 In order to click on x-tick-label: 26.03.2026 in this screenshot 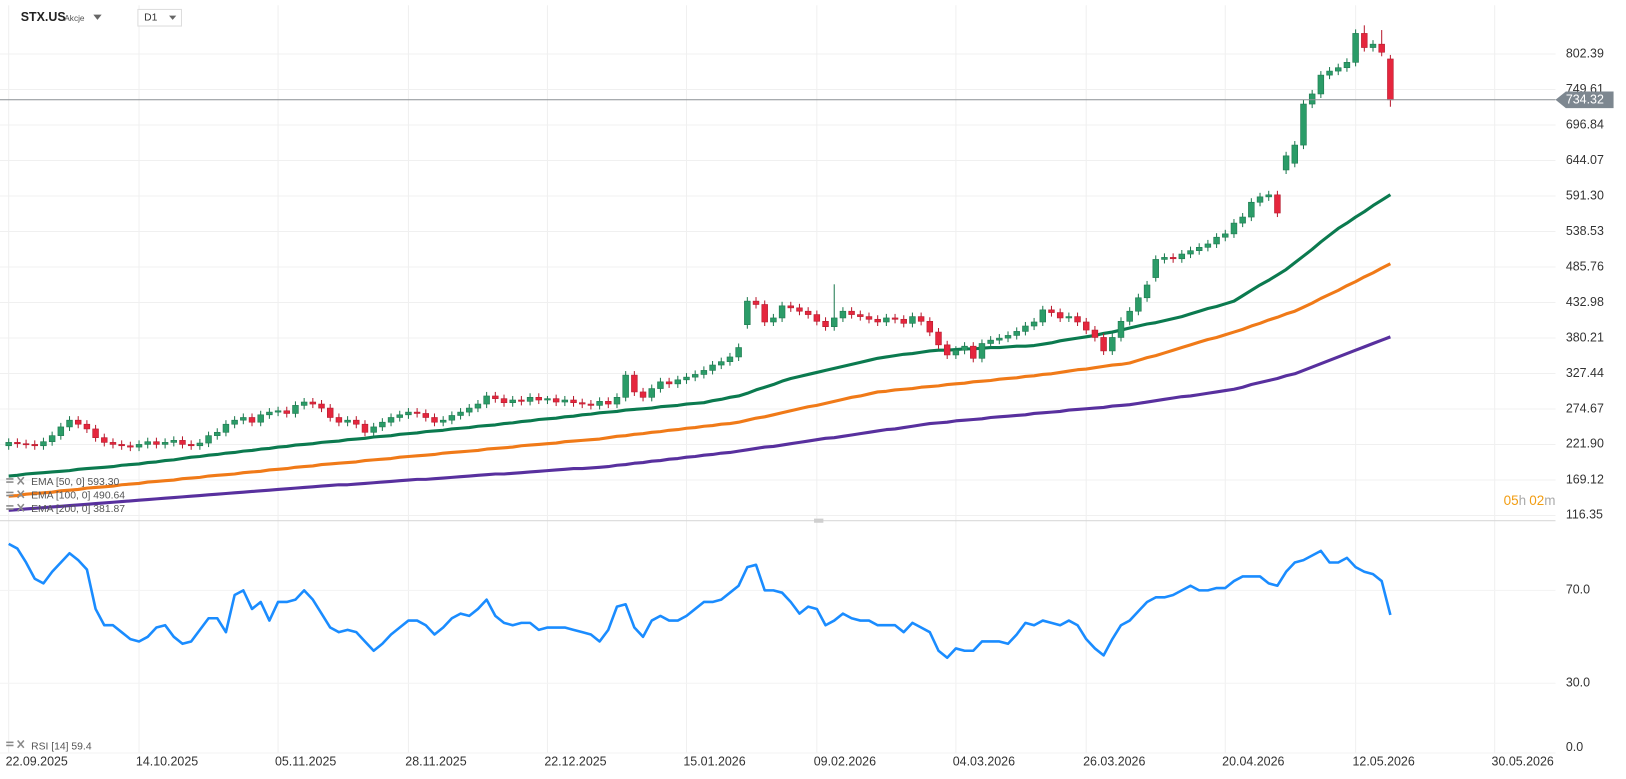, I will do `click(1114, 762)`.